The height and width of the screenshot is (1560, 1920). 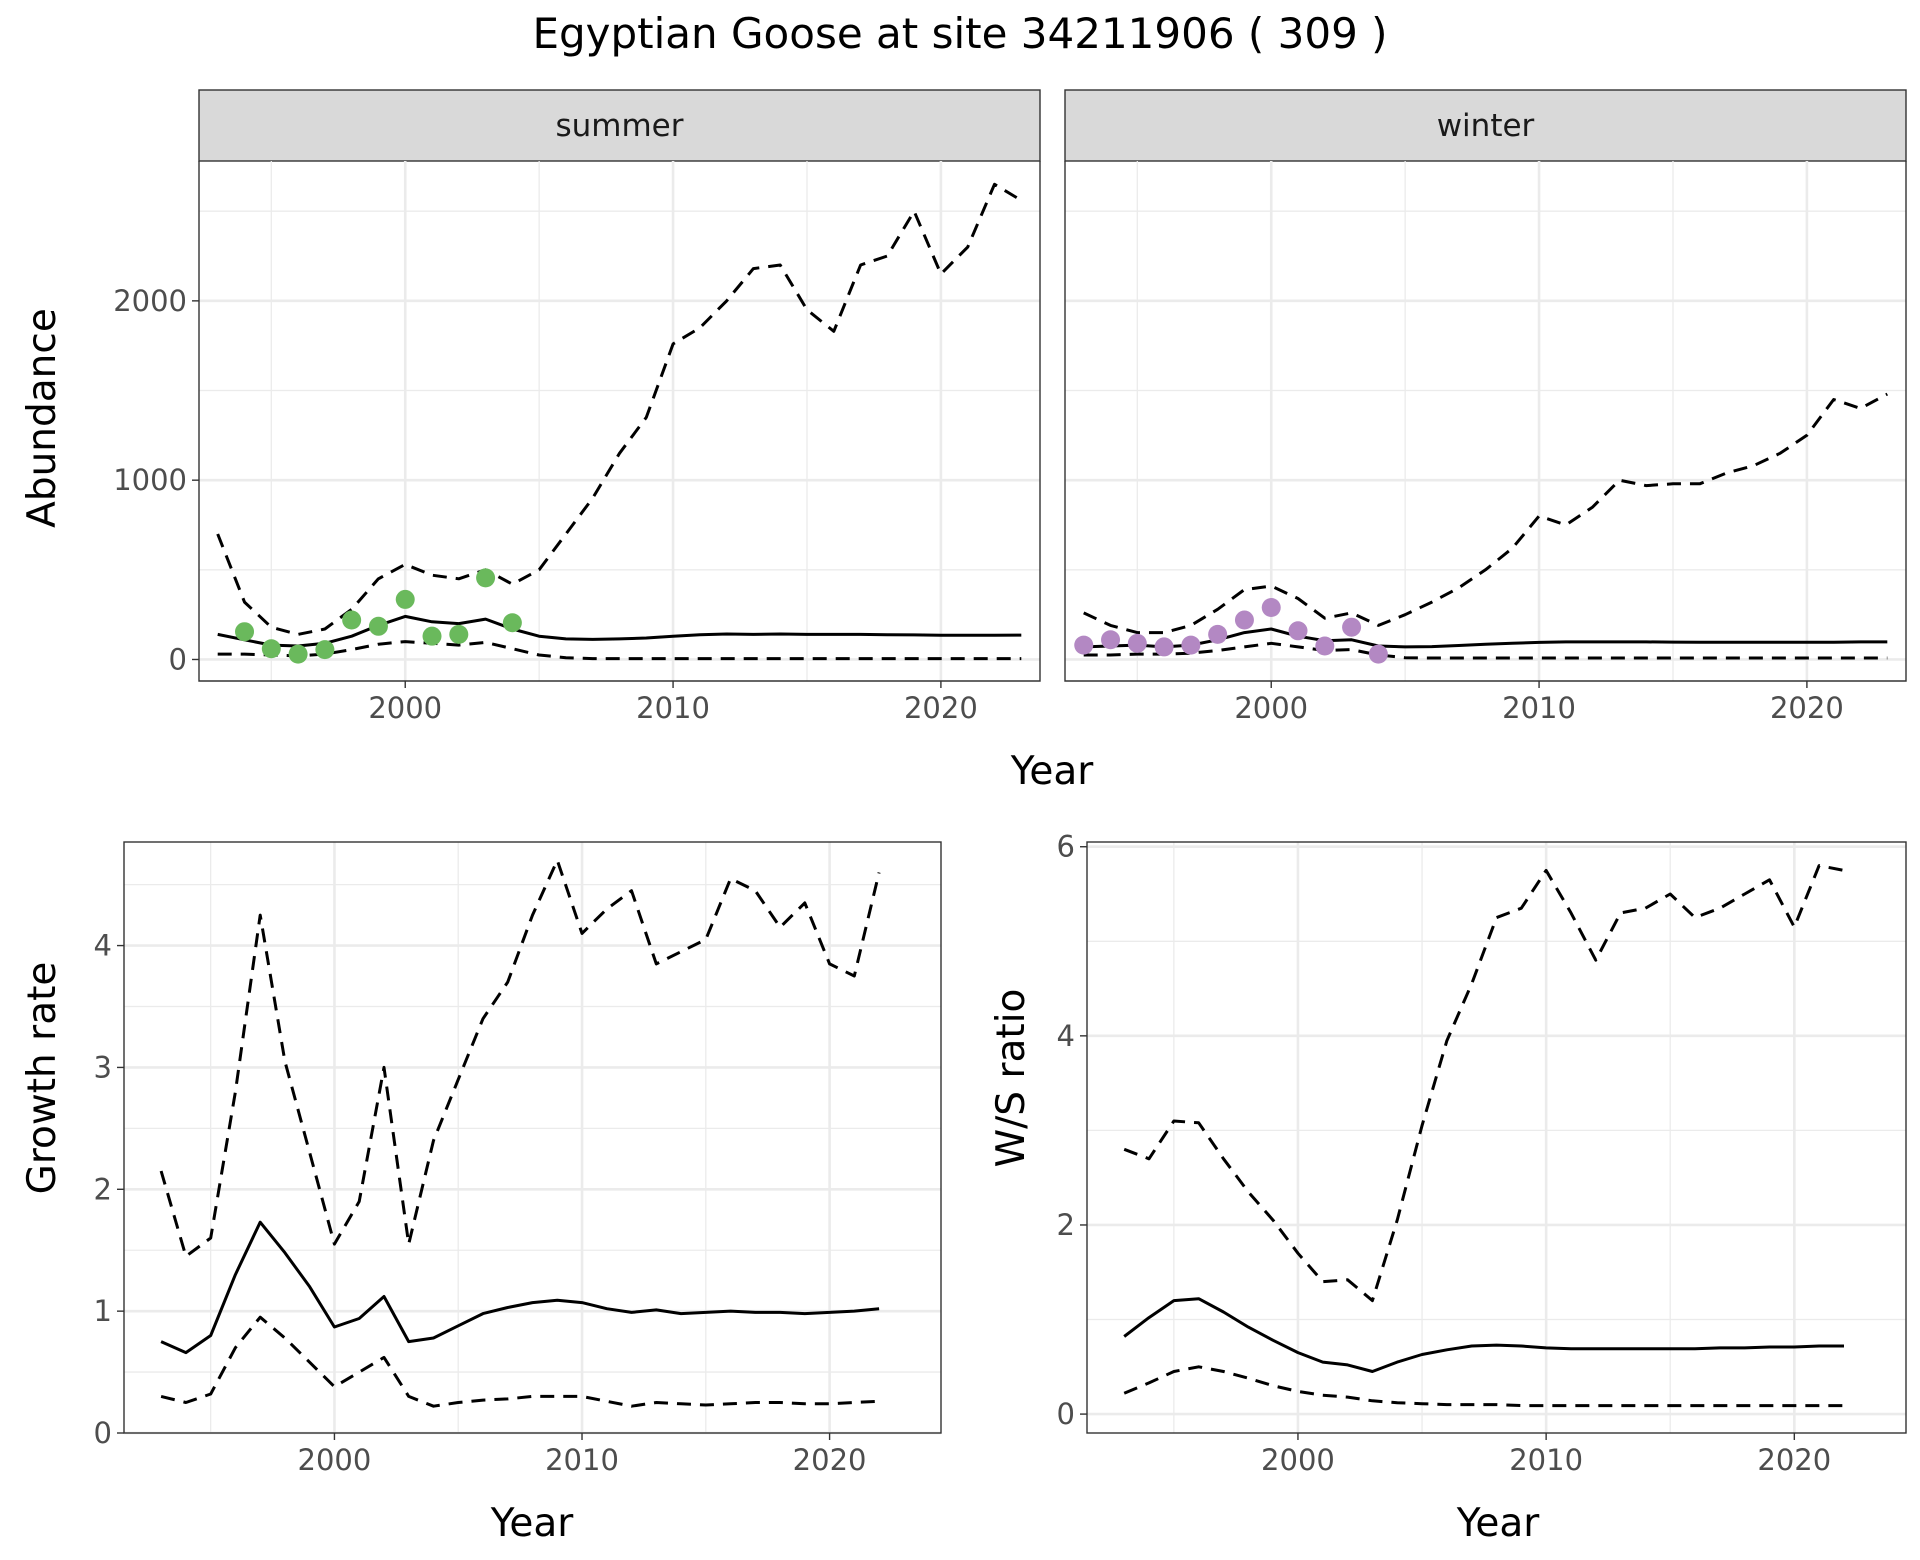 I want to click on summer-y-tick-label: 2000, so click(x=150, y=301).